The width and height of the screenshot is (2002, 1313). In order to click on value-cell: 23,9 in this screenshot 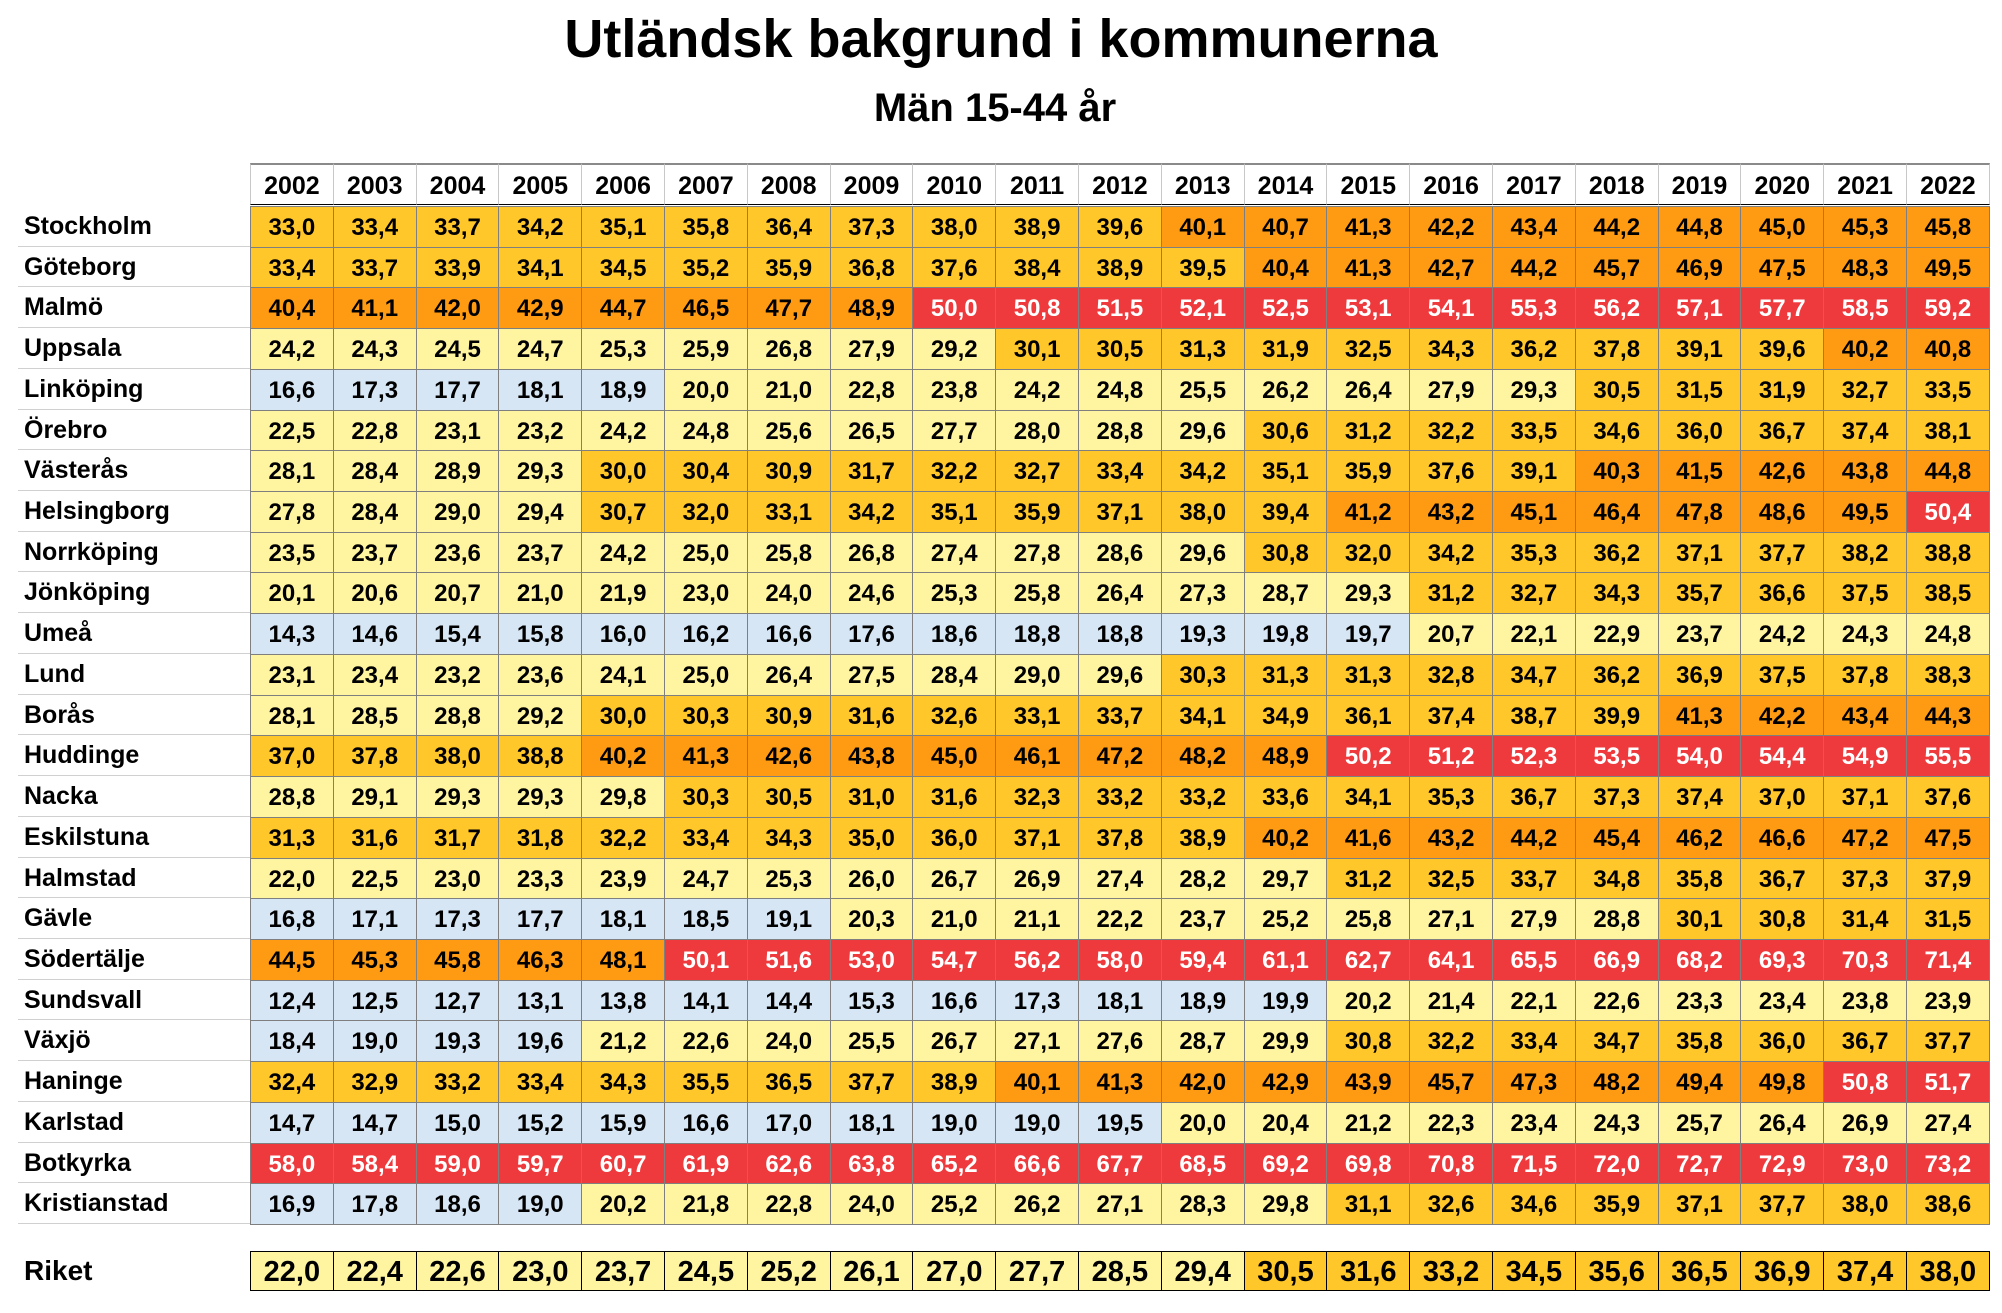, I will do `click(623, 878)`.